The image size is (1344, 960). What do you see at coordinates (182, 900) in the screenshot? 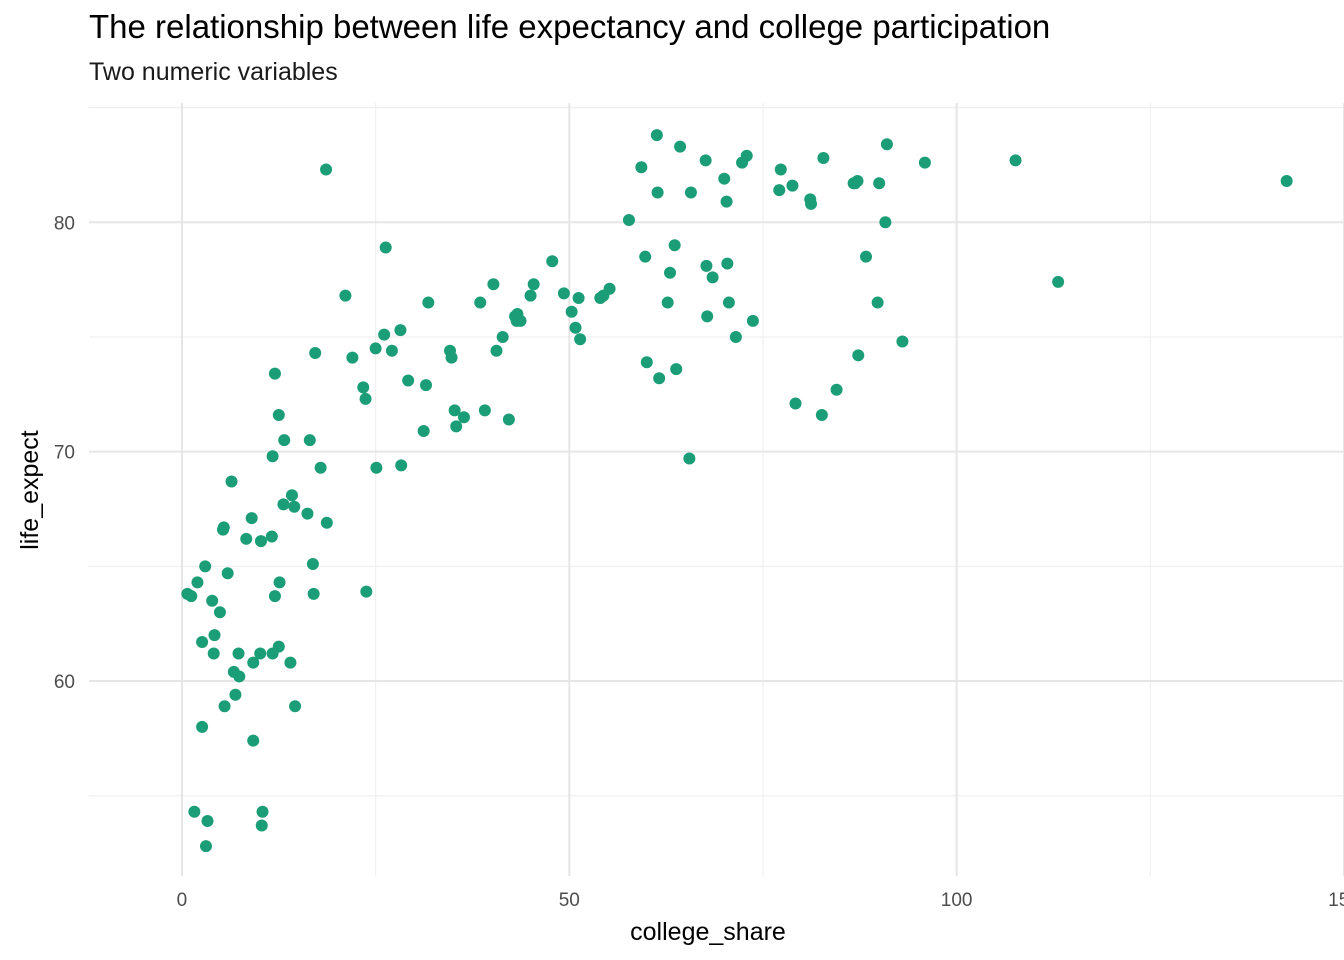
I see `x-tick-label: 0` at bounding box center [182, 900].